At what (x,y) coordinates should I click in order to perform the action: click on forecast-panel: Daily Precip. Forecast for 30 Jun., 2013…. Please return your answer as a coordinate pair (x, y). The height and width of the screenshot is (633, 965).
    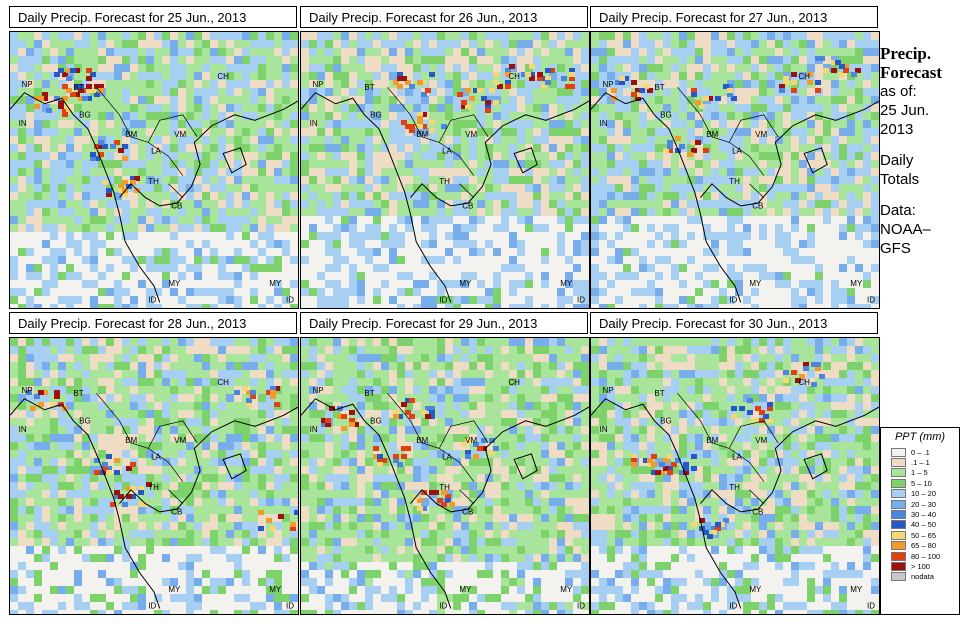
    Looking at the image, I should click on (735, 464).